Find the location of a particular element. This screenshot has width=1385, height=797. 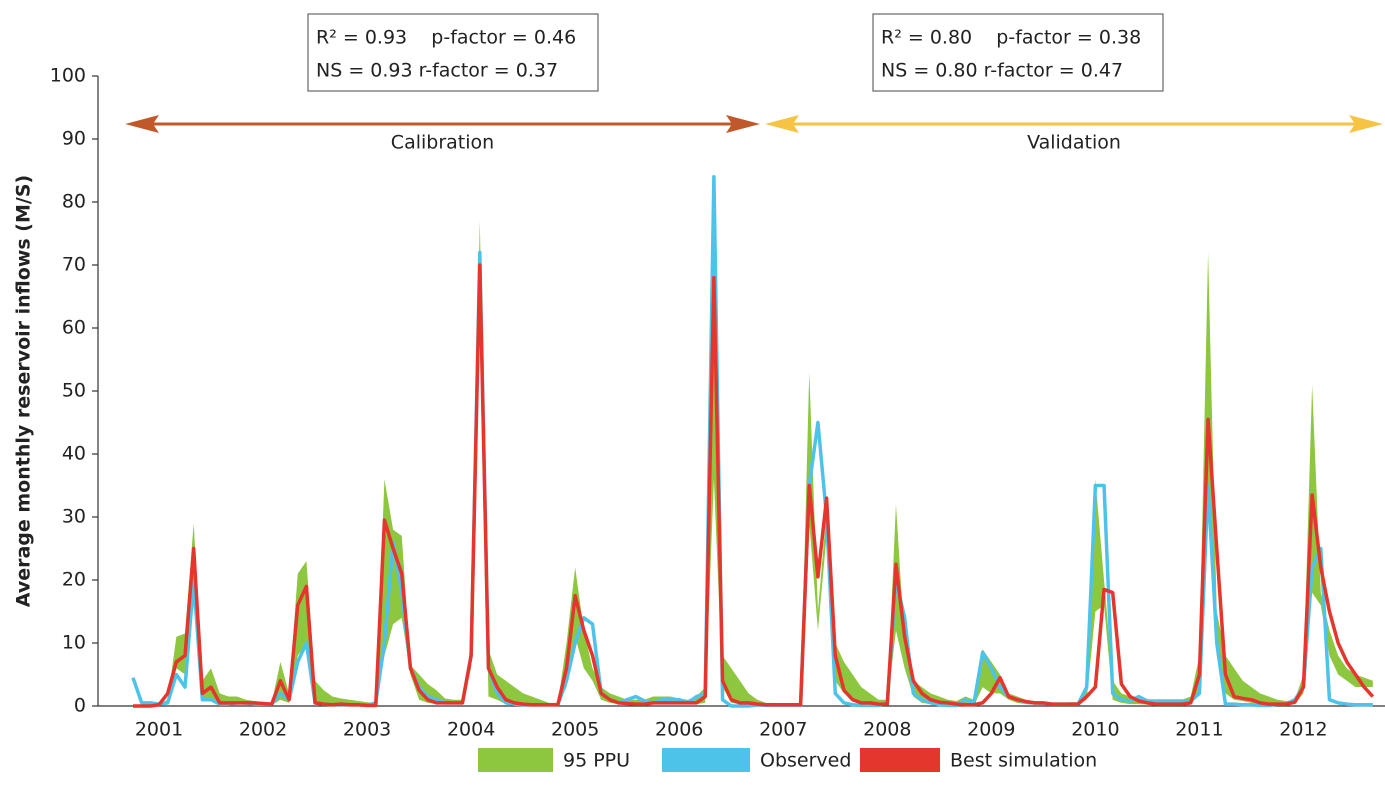

x-tick-label: 2009 is located at coordinates (991, 730).